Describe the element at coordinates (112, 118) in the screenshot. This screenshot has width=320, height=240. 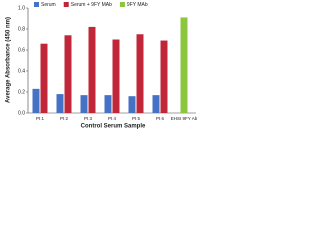
I see `x-tick-label: Pt 4` at that location.